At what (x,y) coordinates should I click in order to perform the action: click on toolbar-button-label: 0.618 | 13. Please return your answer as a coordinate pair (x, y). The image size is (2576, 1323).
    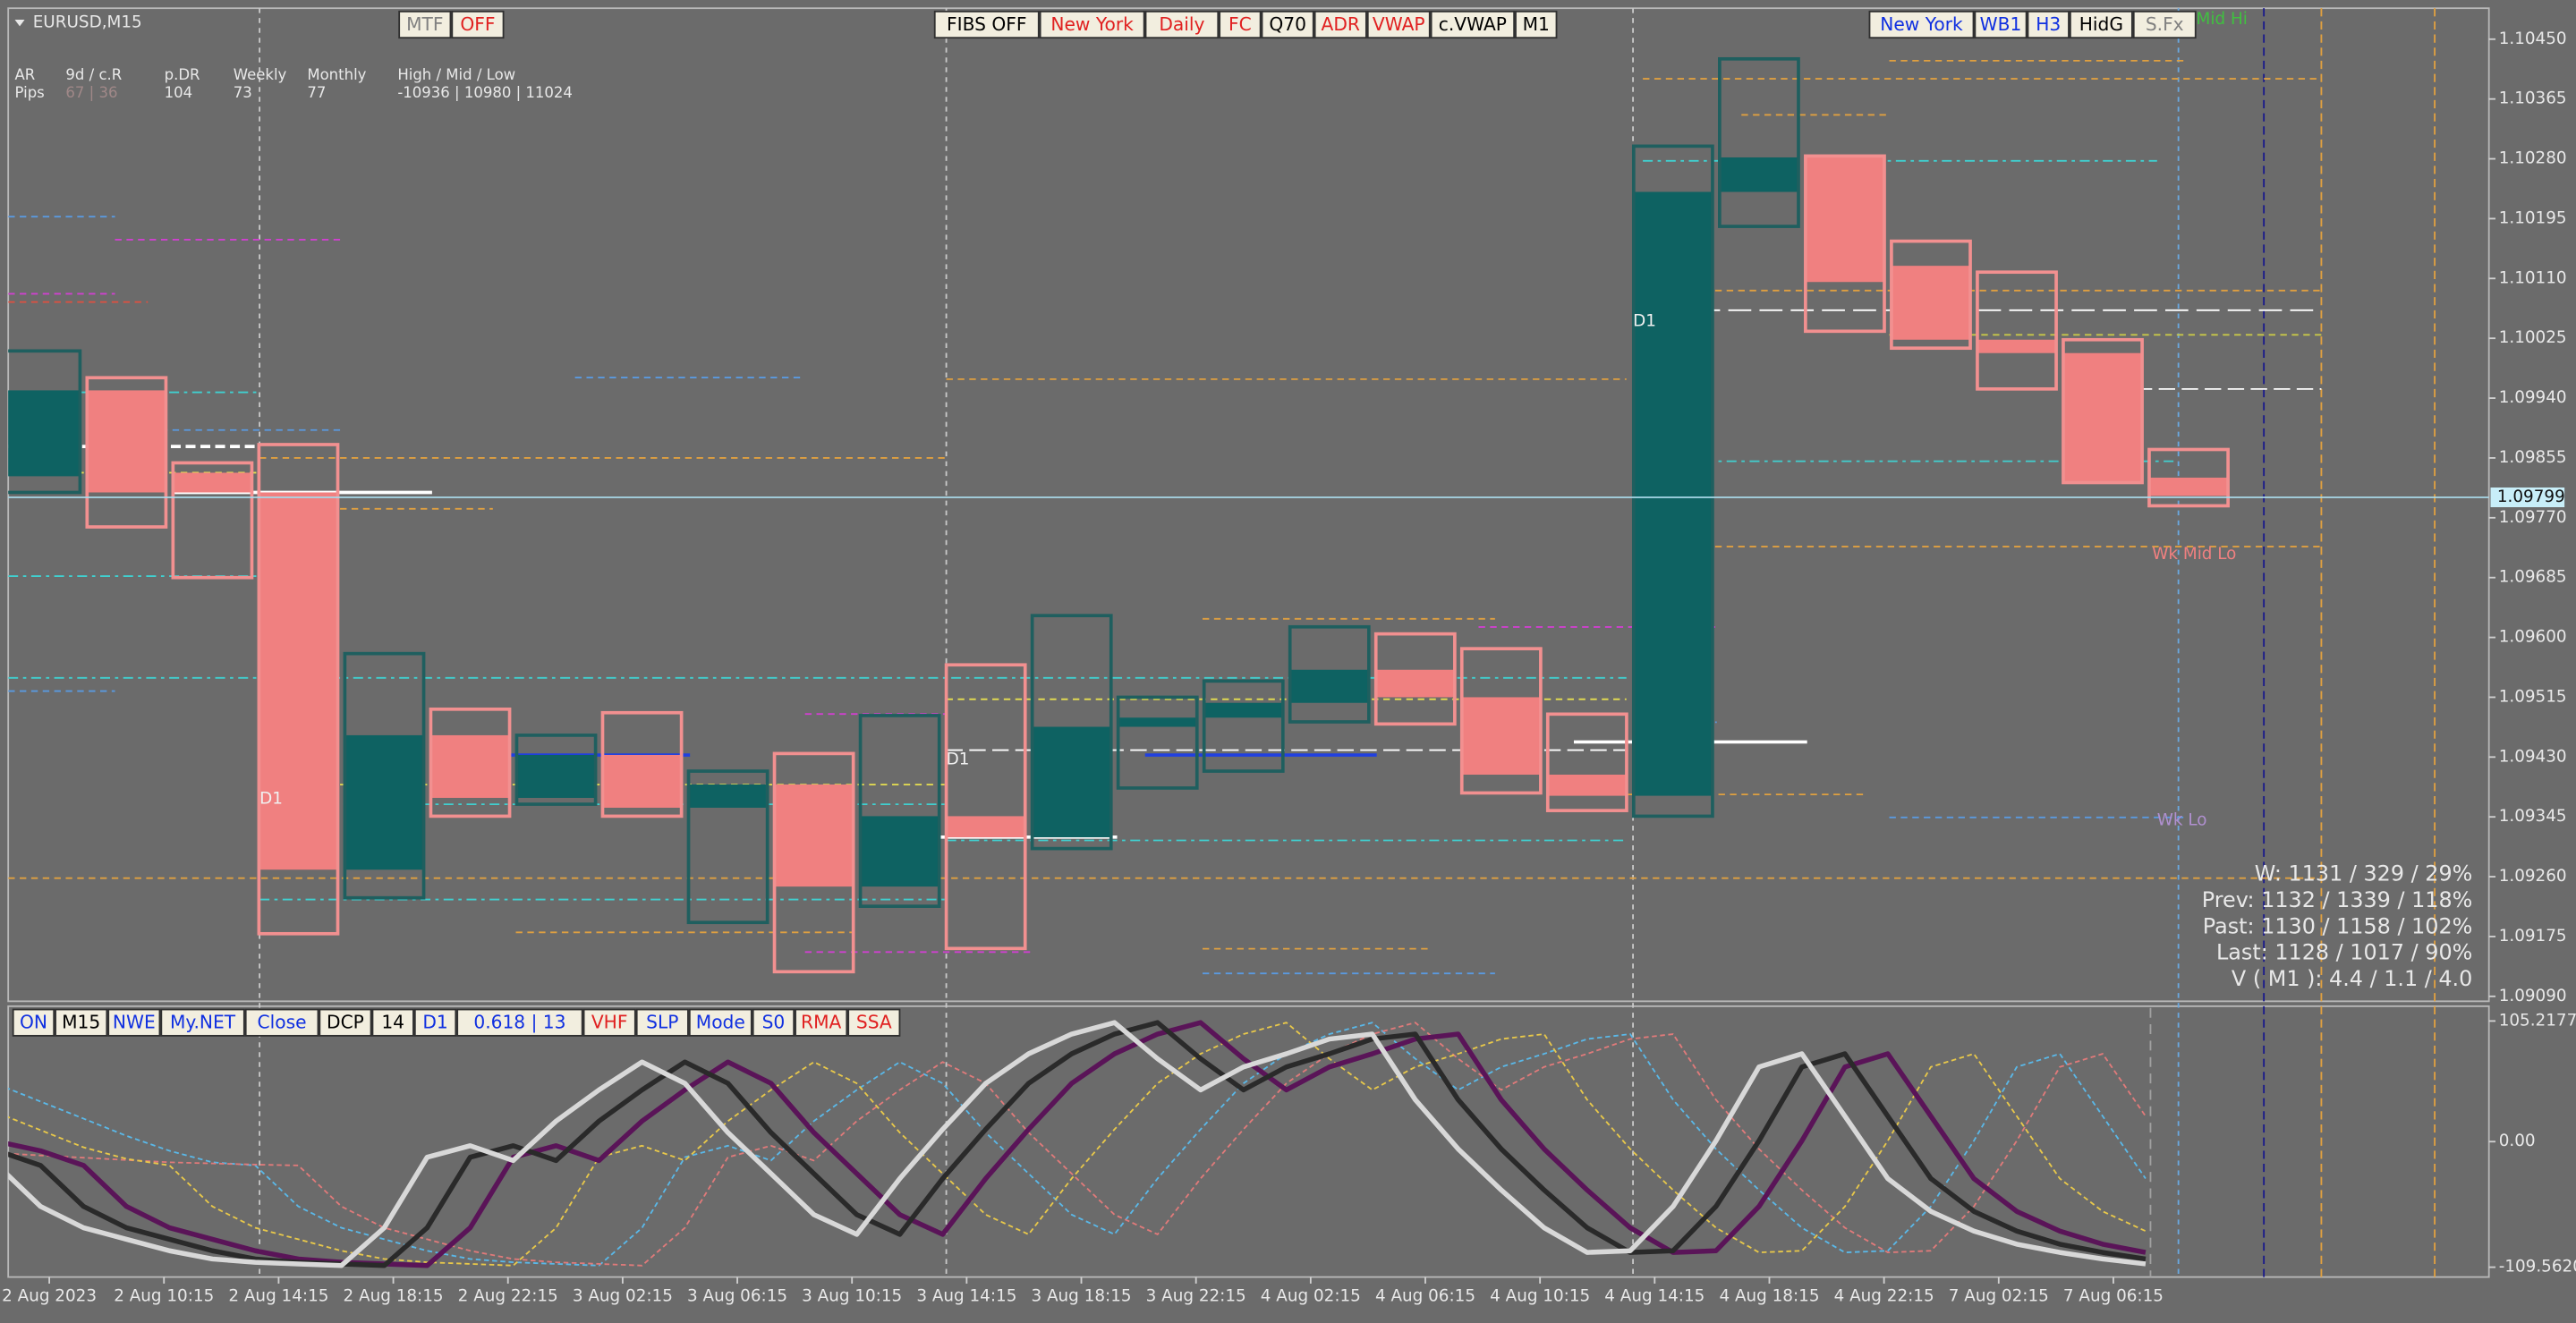
    Looking at the image, I should click on (519, 1022).